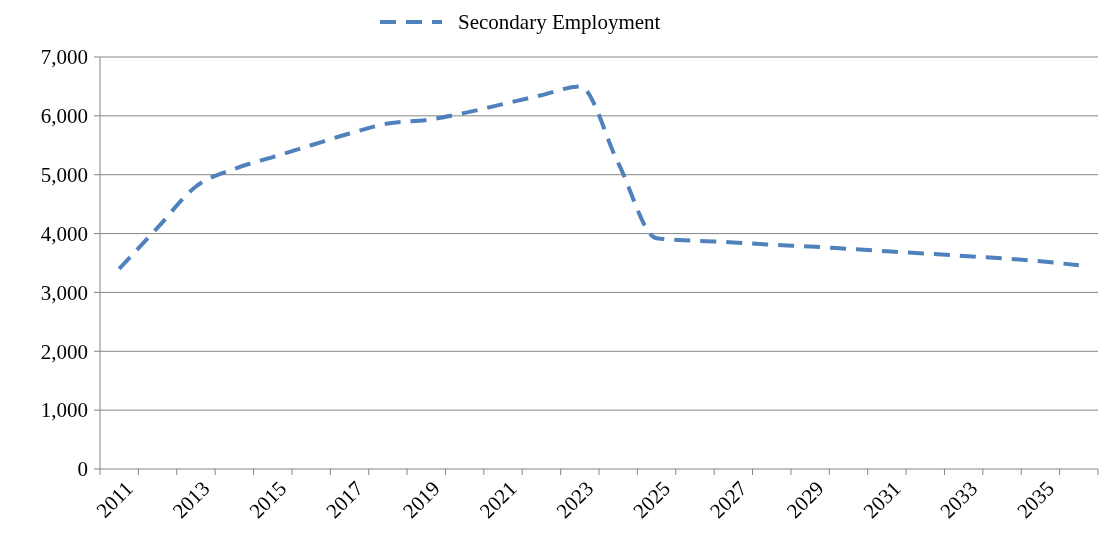 The width and height of the screenshot is (1102, 550). Describe the element at coordinates (64, 175) in the screenshot. I see `y-tick-label: 5,000` at that location.